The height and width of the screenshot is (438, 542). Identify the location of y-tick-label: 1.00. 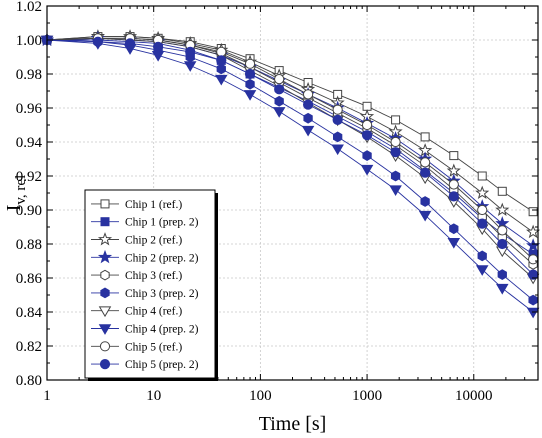
(29, 41).